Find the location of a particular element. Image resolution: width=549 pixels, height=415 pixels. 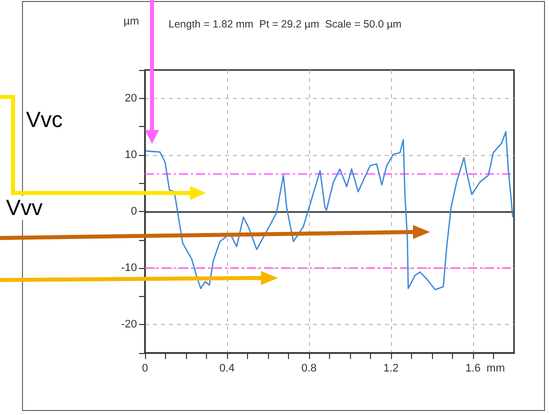

x-tick-label: 0.4 is located at coordinates (227, 368).